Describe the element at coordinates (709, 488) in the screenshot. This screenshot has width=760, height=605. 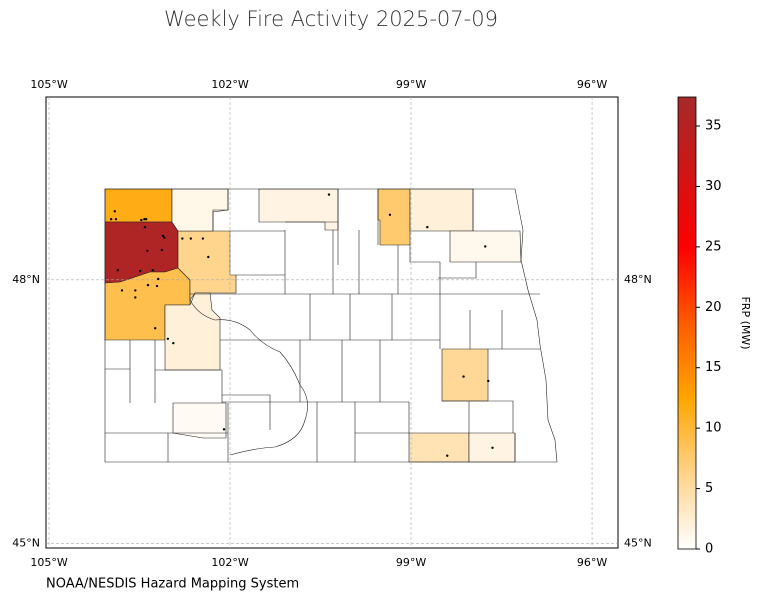
I see `colorbar-tick-label: 5` at that location.